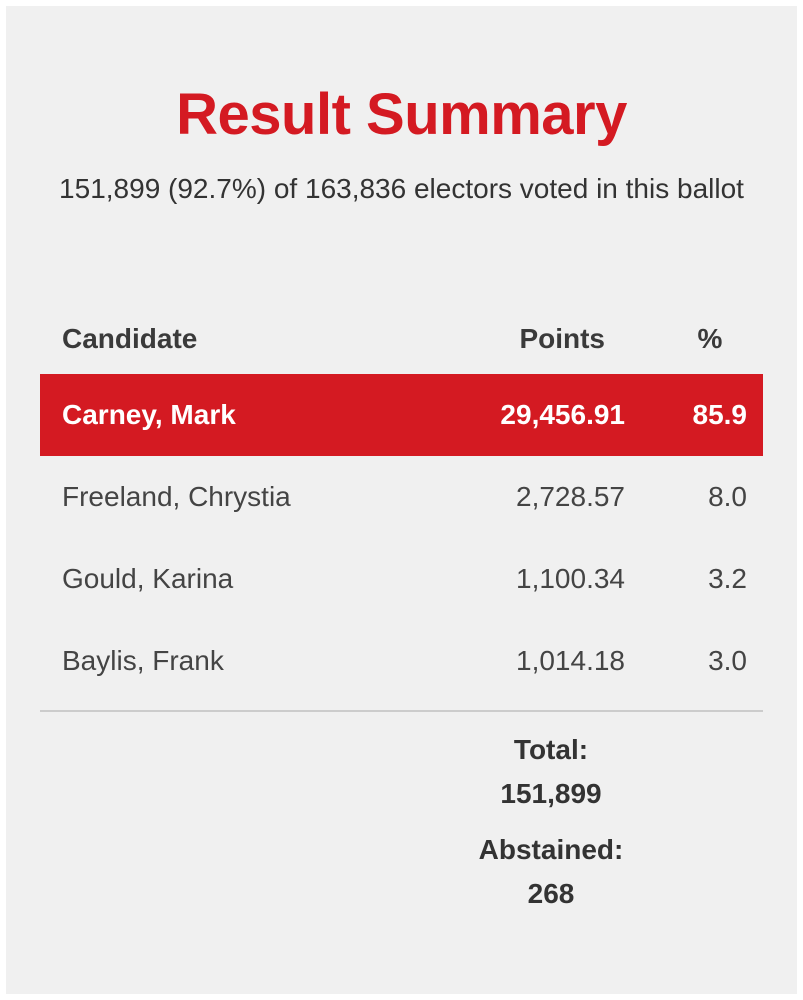 This screenshot has height=1000, width=803. What do you see at coordinates (401, 711) in the screenshot?
I see `table-divider` at bounding box center [401, 711].